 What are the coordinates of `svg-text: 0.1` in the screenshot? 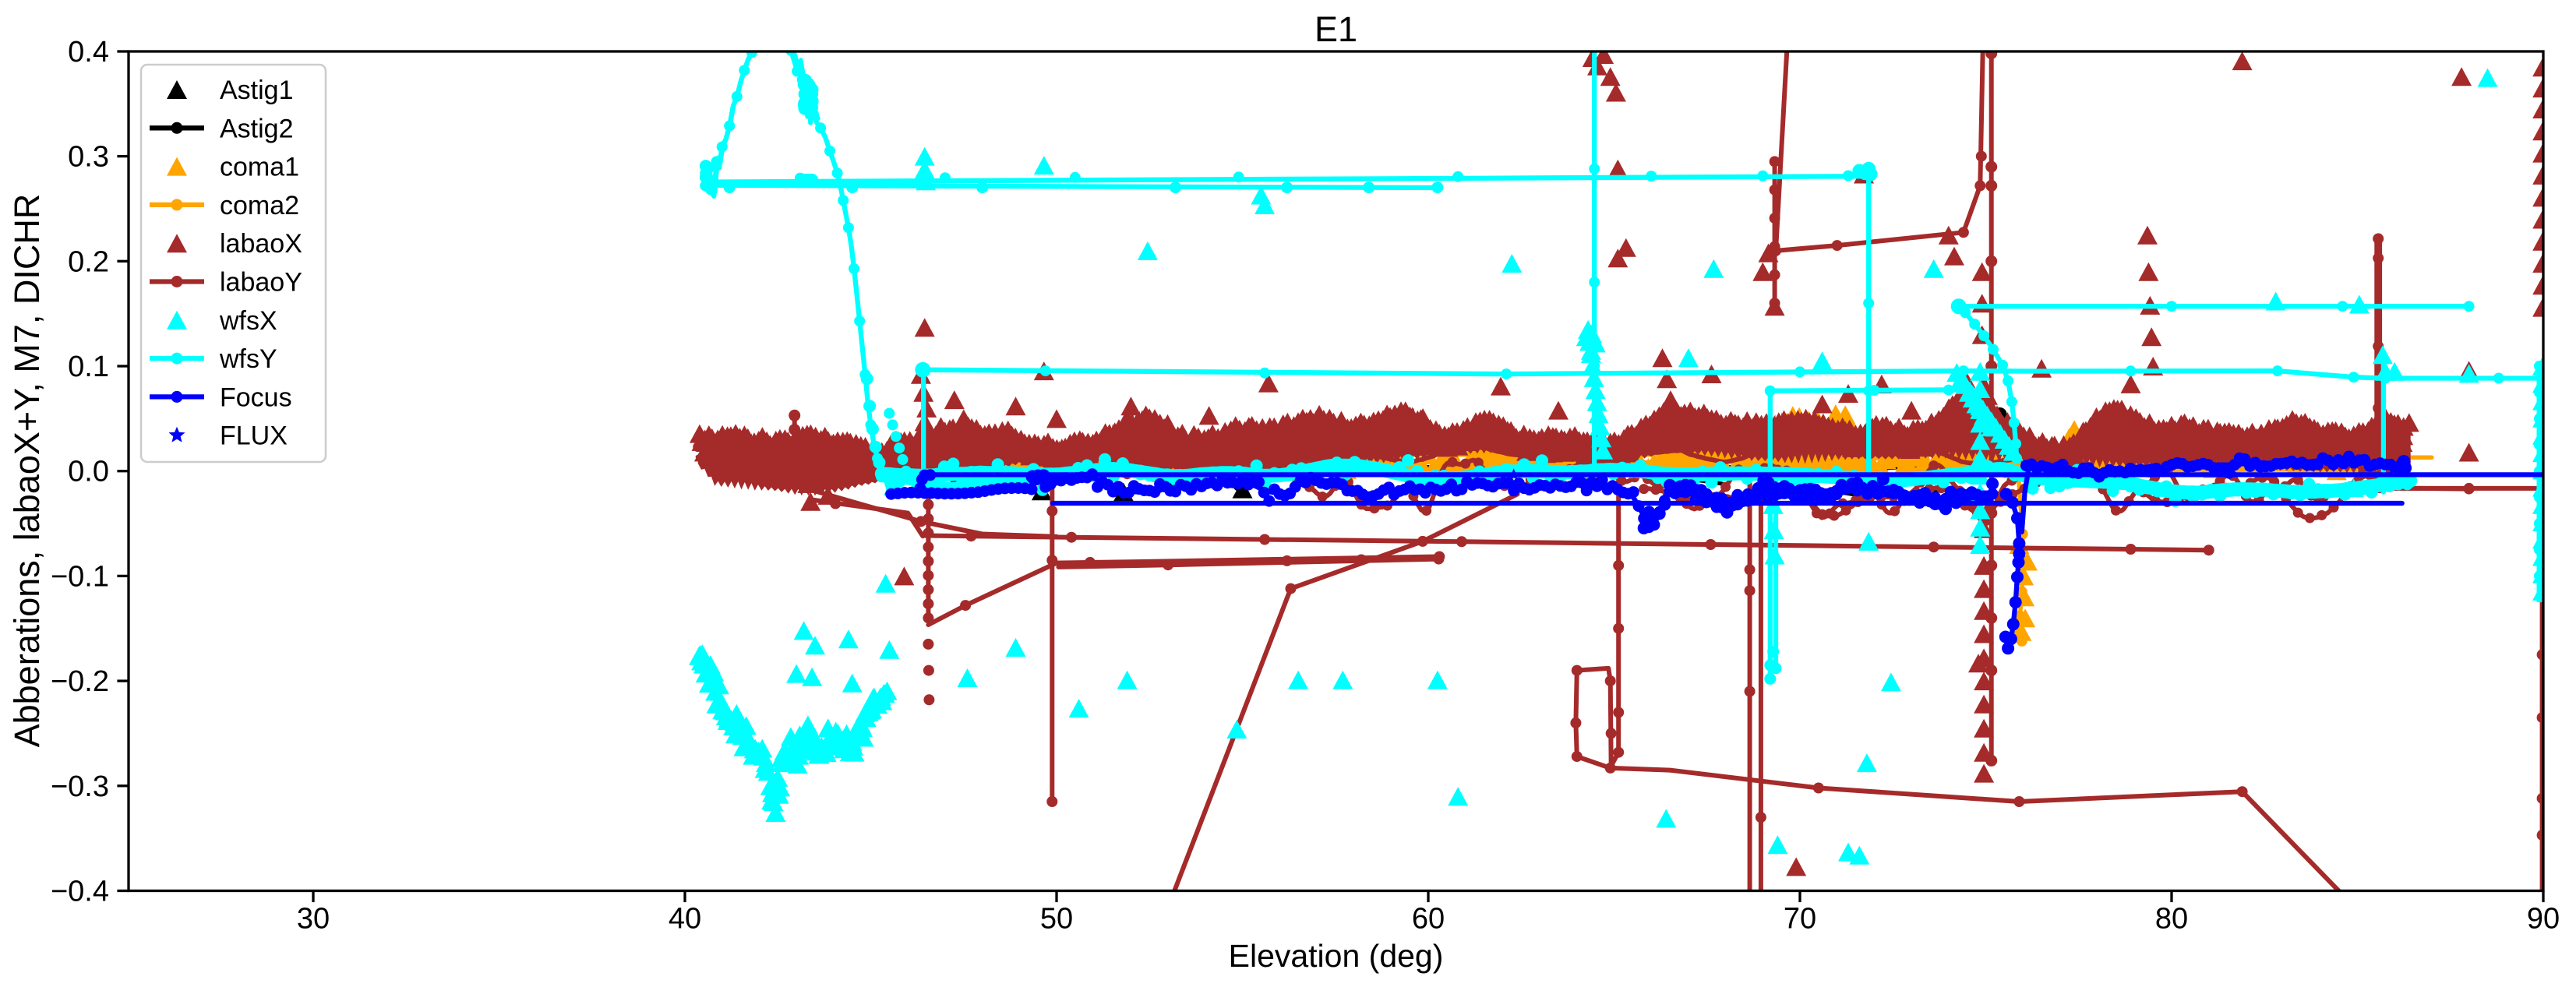 It's located at (88, 367).